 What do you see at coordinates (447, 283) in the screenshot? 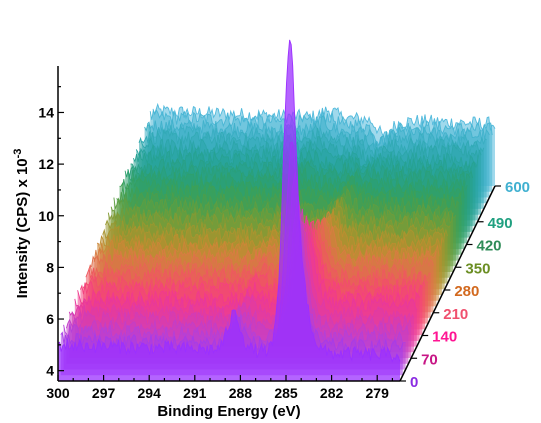
I see `depth-axis-line` at bounding box center [447, 283].